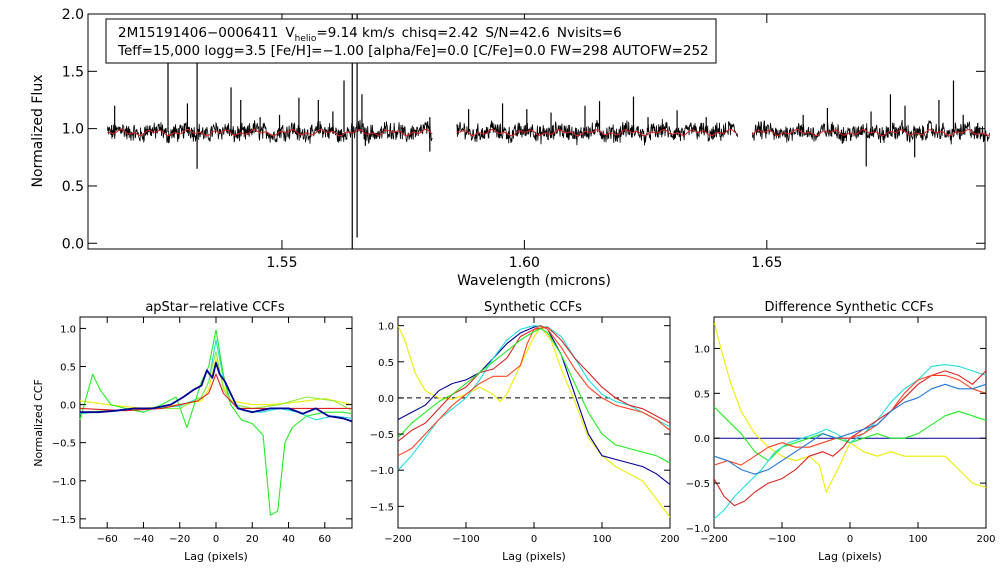 This screenshot has height=576, width=1008. What do you see at coordinates (107, 539) in the screenshot?
I see `apstar-xtick-label: −60` at bounding box center [107, 539].